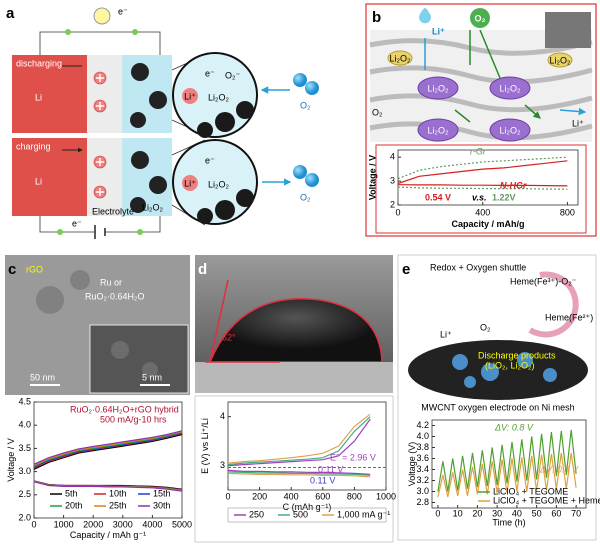 Image resolution: width=600 pixels, height=544 pixels. I want to click on y-tick-label: 2.8, so click(422, 502).